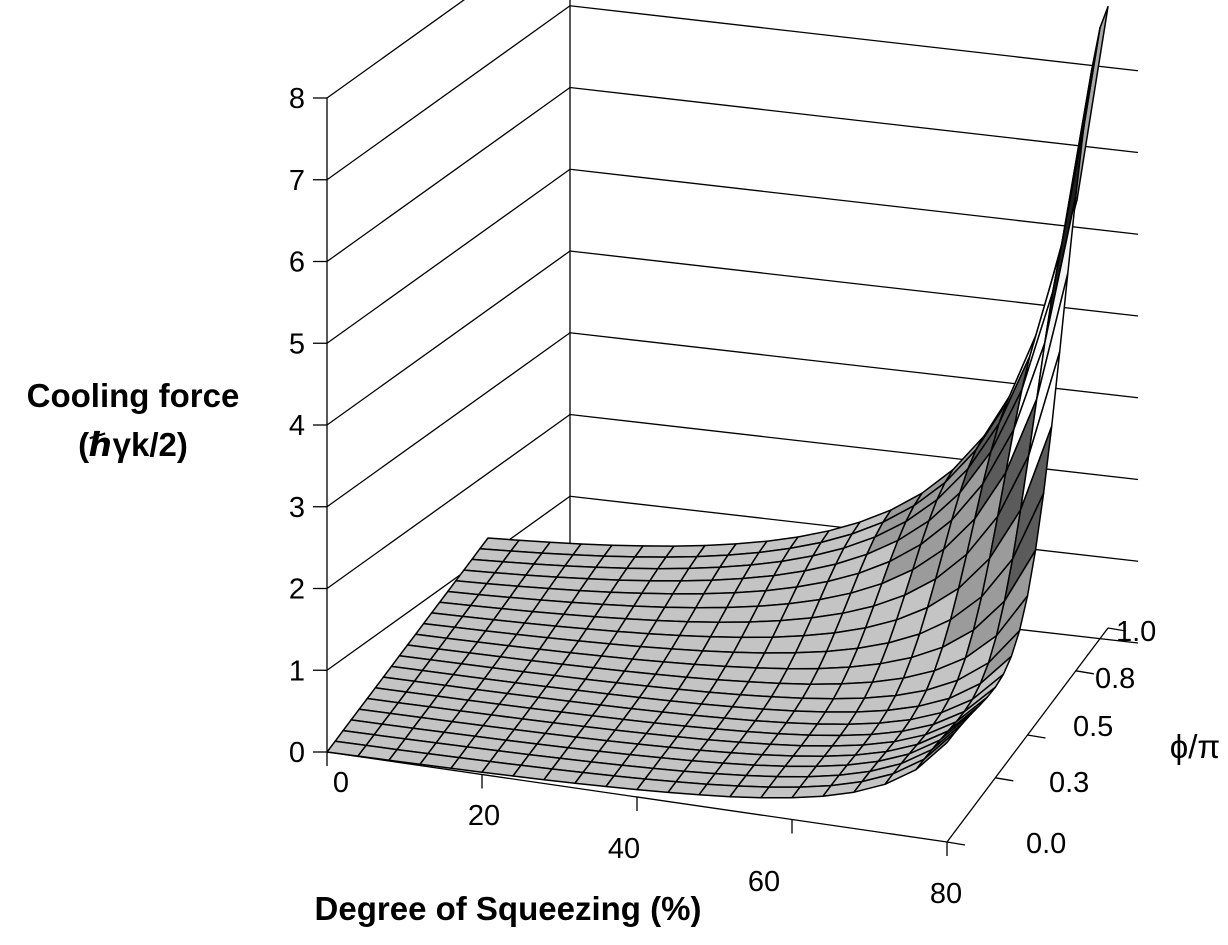  What do you see at coordinates (1093, 727) in the screenshot?
I see `y-tick-label: 0.5` at bounding box center [1093, 727].